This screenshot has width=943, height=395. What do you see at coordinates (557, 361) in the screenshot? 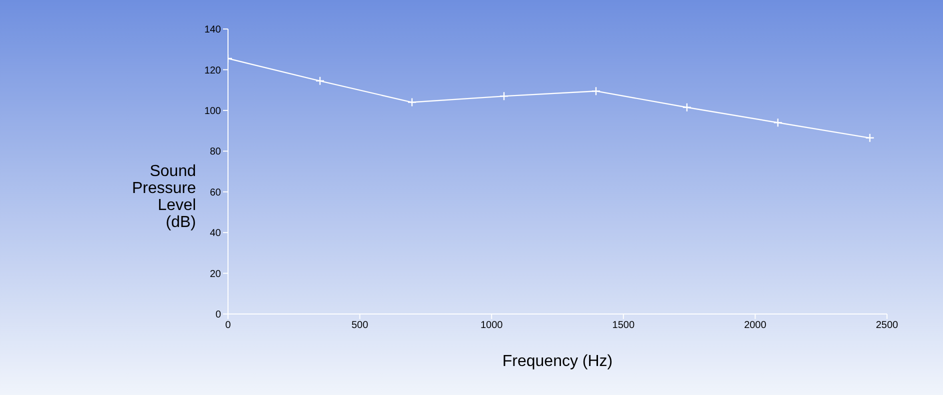
I see `x-axis-title: Frequency (Hz)` at bounding box center [557, 361].